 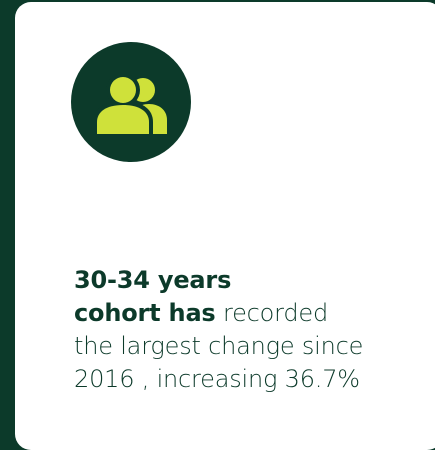 I want to click on stat-text-line4: 2016 , increasing 36.7%, so click(x=217, y=379).